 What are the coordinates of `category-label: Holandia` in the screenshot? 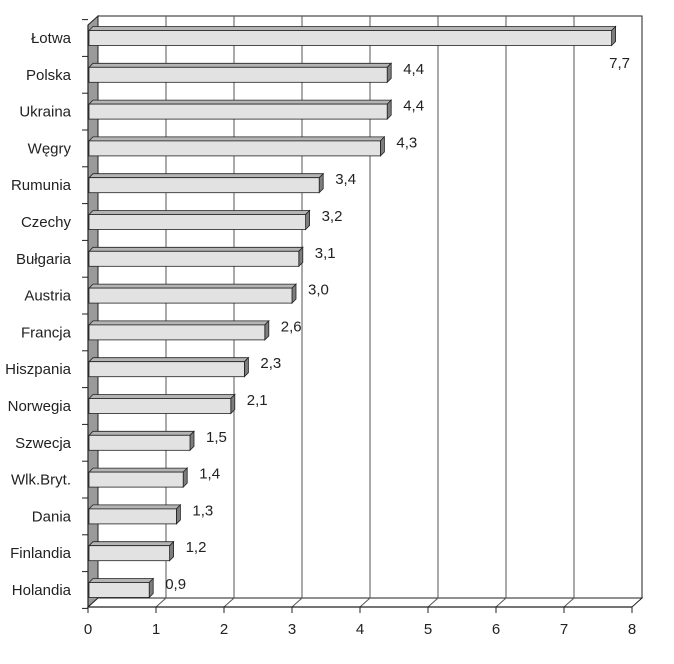 It's located at (42, 590).